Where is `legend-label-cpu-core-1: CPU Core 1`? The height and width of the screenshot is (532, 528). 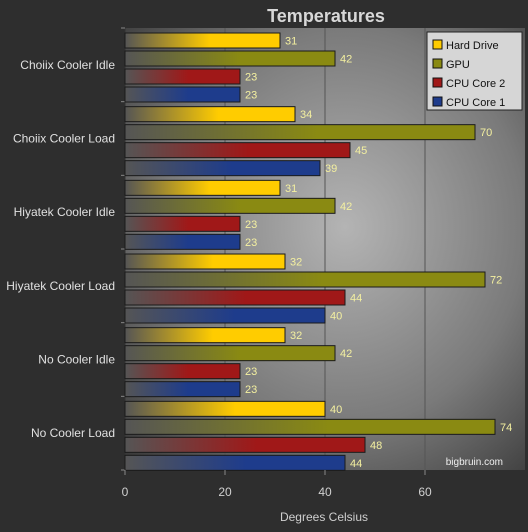
legend-label-cpu-core-1: CPU Core 1 is located at coordinates (475, 103).